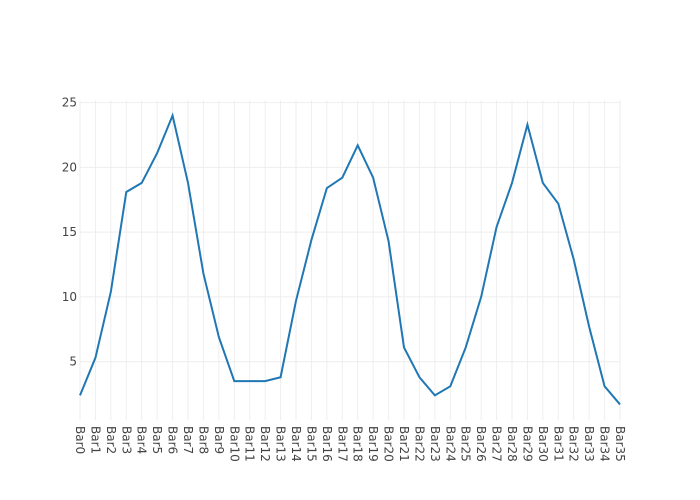 The height and width of the screenshot is (500, 700). I want to click on x-tick-label: Bar9, so click(219, 440).